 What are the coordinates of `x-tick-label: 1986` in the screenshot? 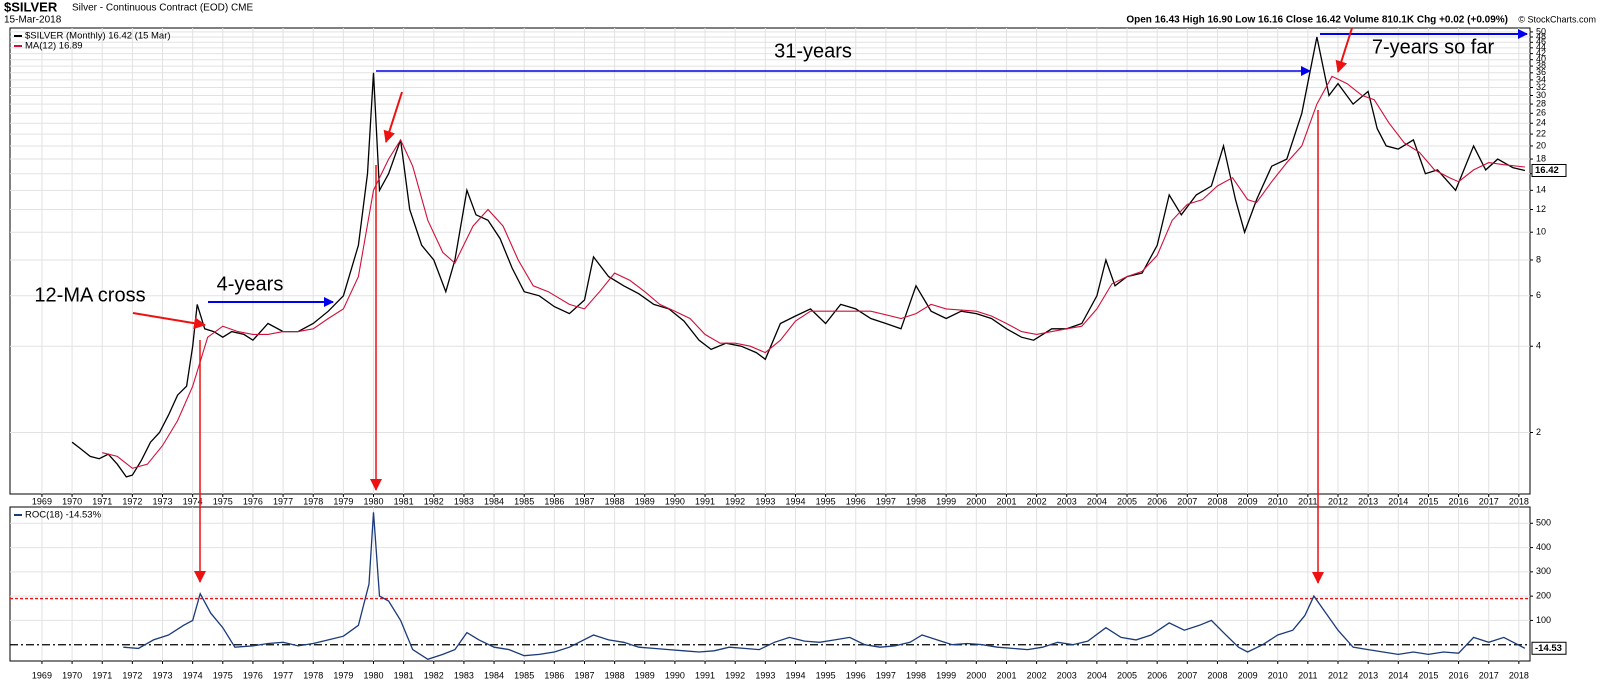 It's located at (554, 675).